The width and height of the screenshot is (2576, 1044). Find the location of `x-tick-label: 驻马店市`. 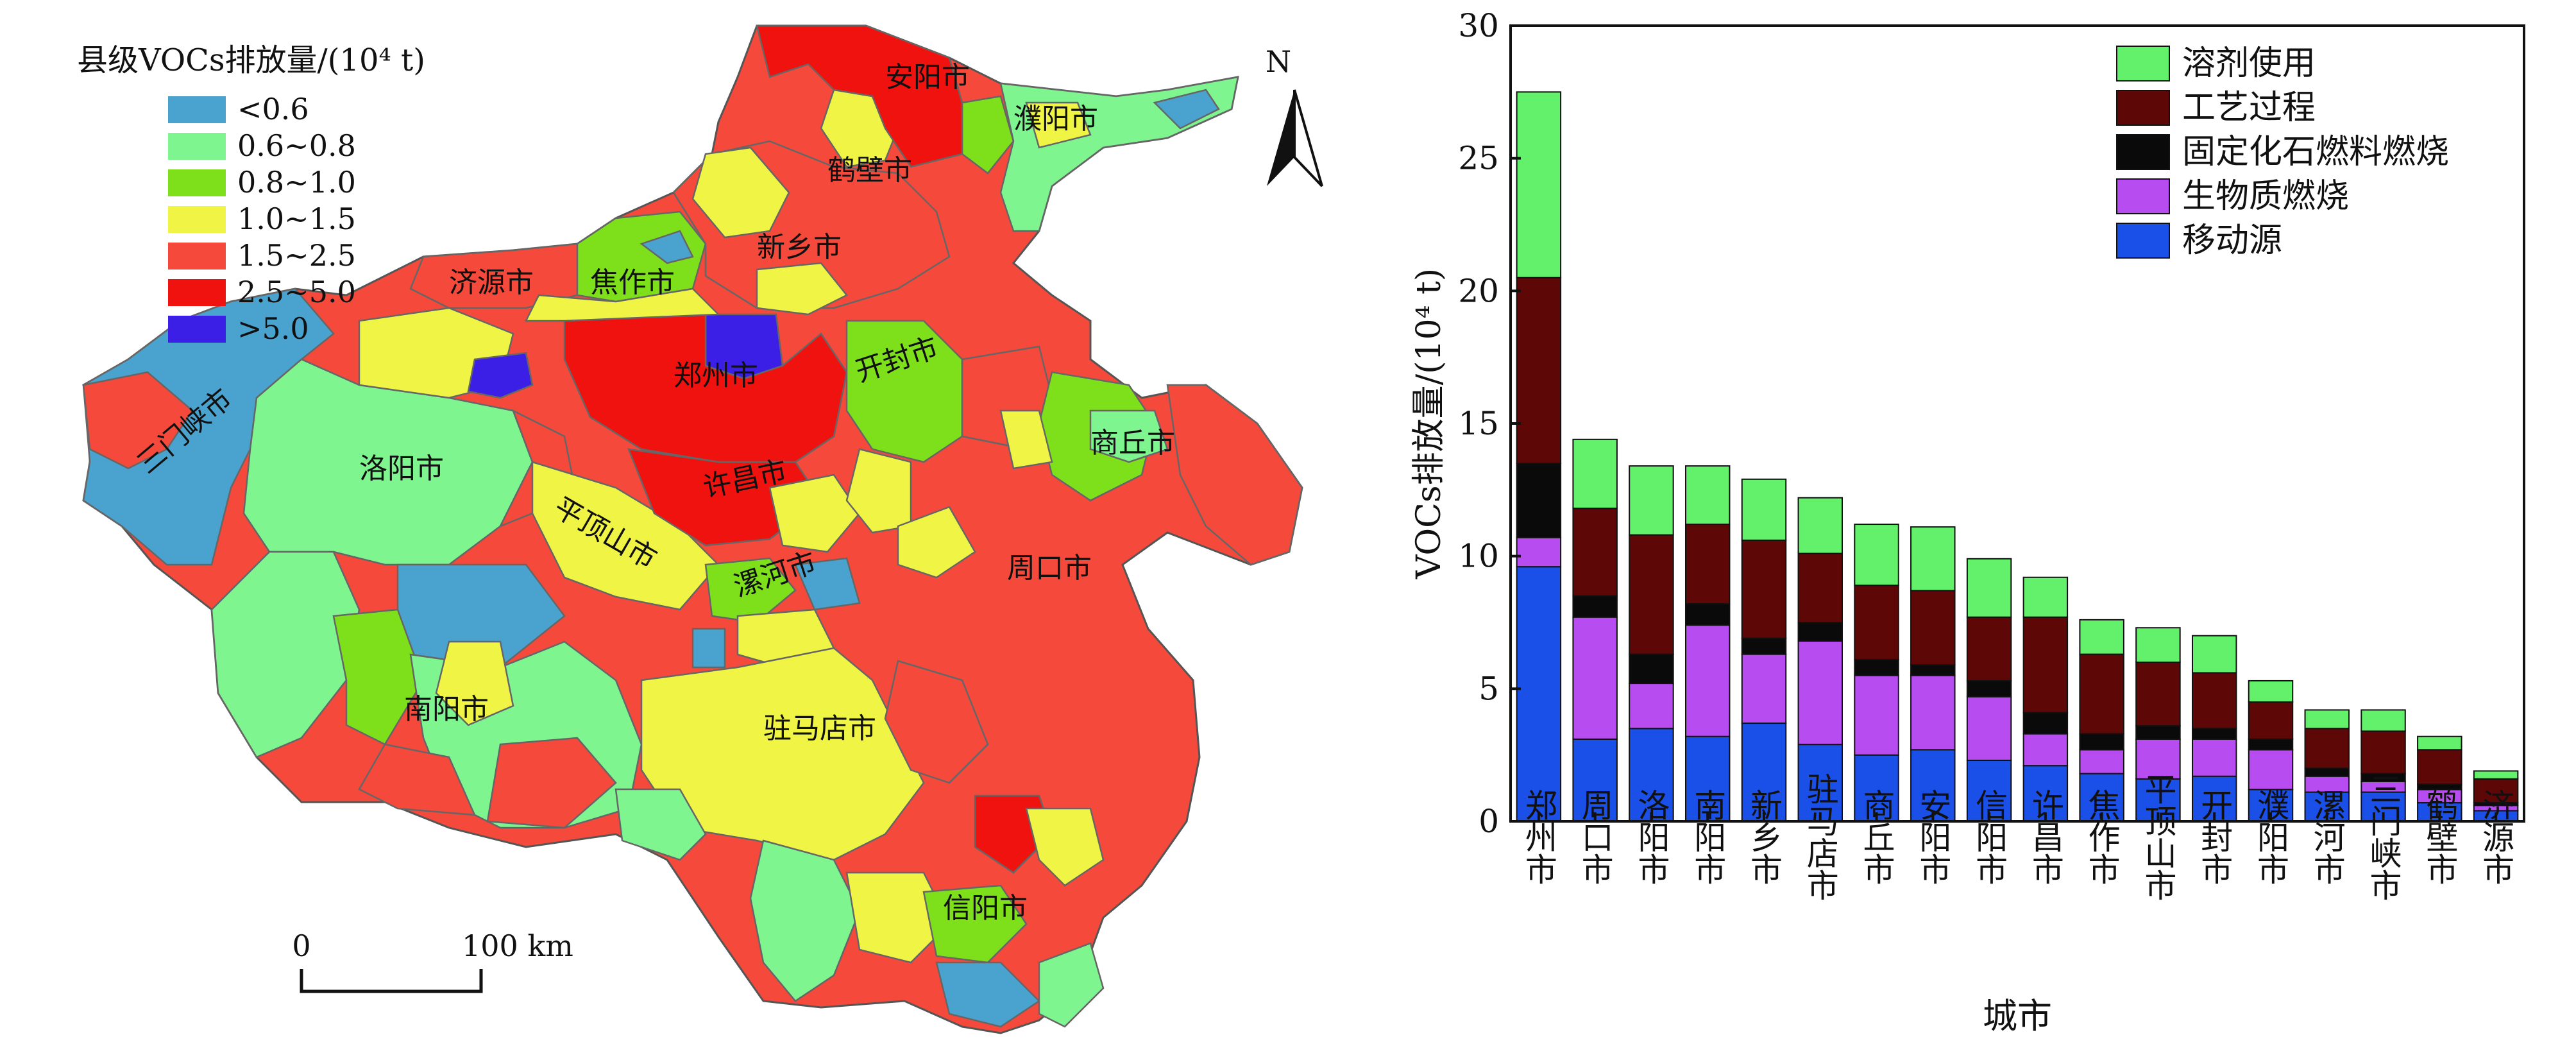

x-tick-label: 驻马店市 is located at coordinates (1820, 837).